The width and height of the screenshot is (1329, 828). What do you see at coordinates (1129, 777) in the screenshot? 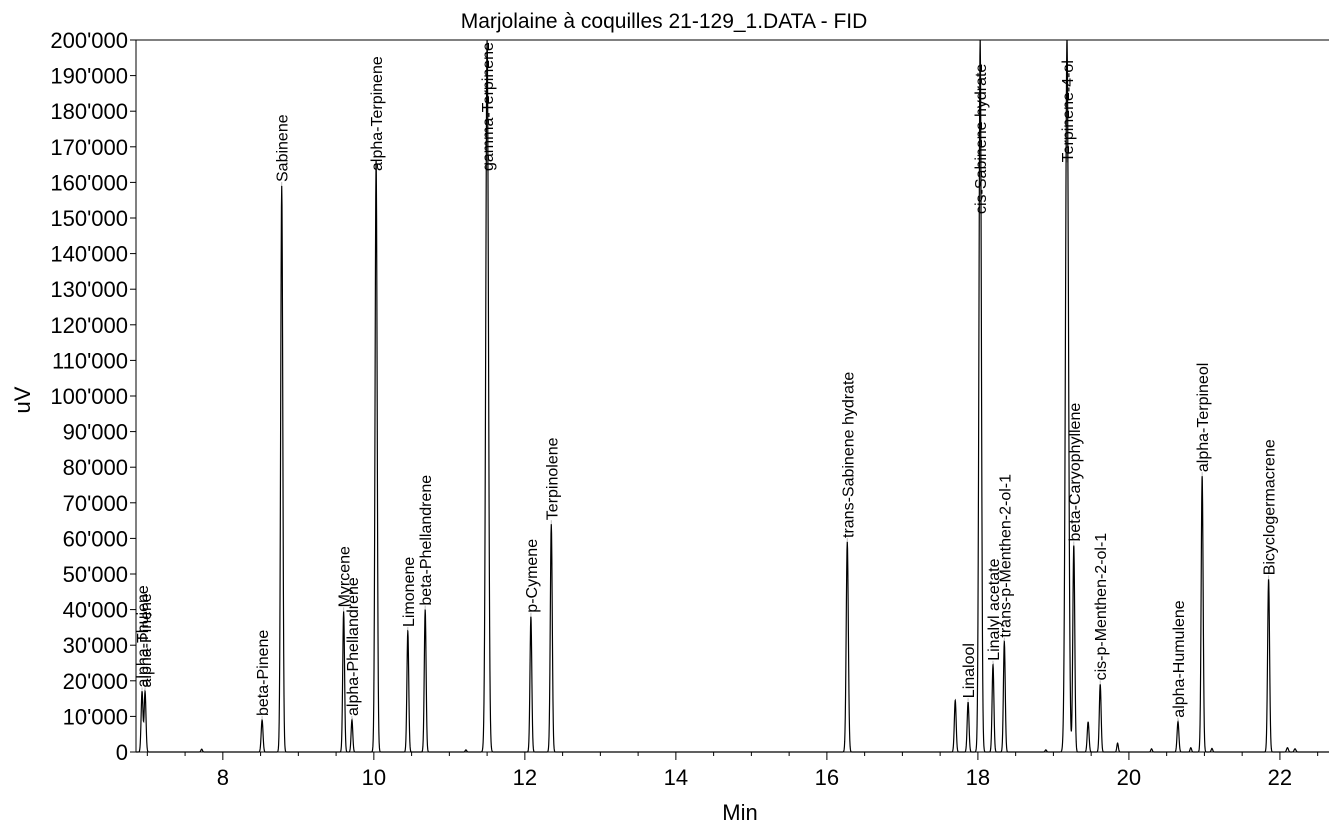
I see `x-tick-label: 20` at bounding box center [1129, 777].